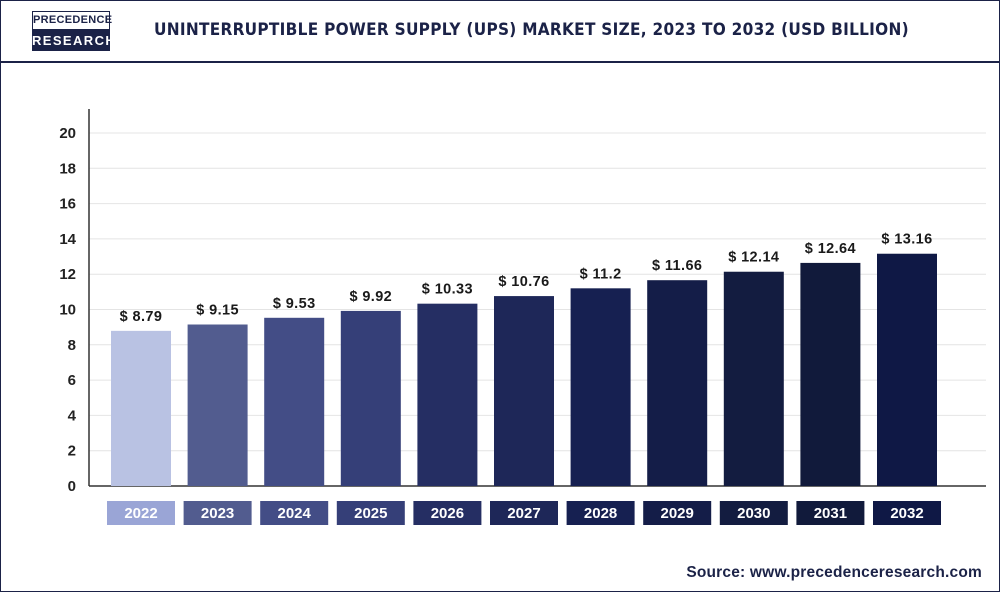 The height and width of the screenshot is (592, 1000). Describe the element at coordinates (67, 274) in the screenshot. I see `y-tick-label: 12` at that location.